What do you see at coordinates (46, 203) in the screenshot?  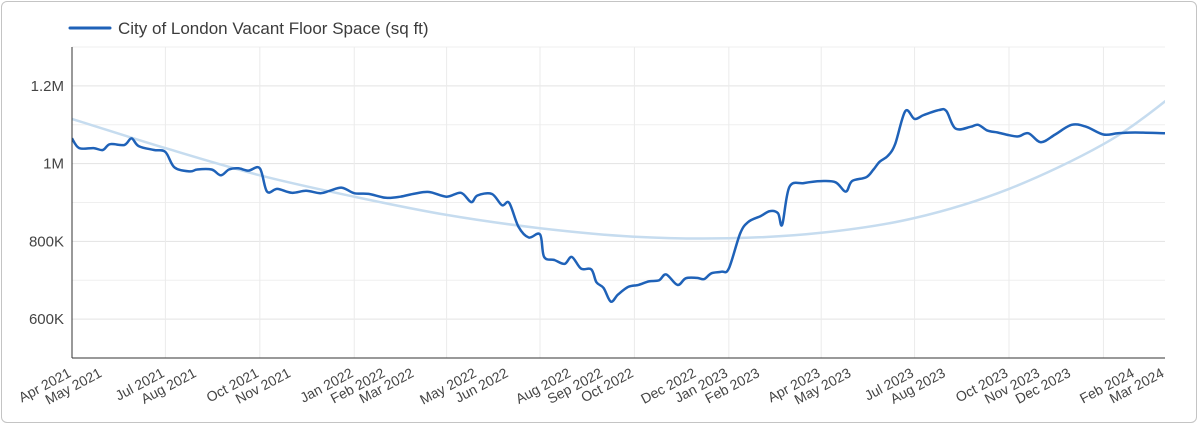 I see `y-axis-ticks: 600K 800K 1M 1.2M` at bounding box center [46, 203].